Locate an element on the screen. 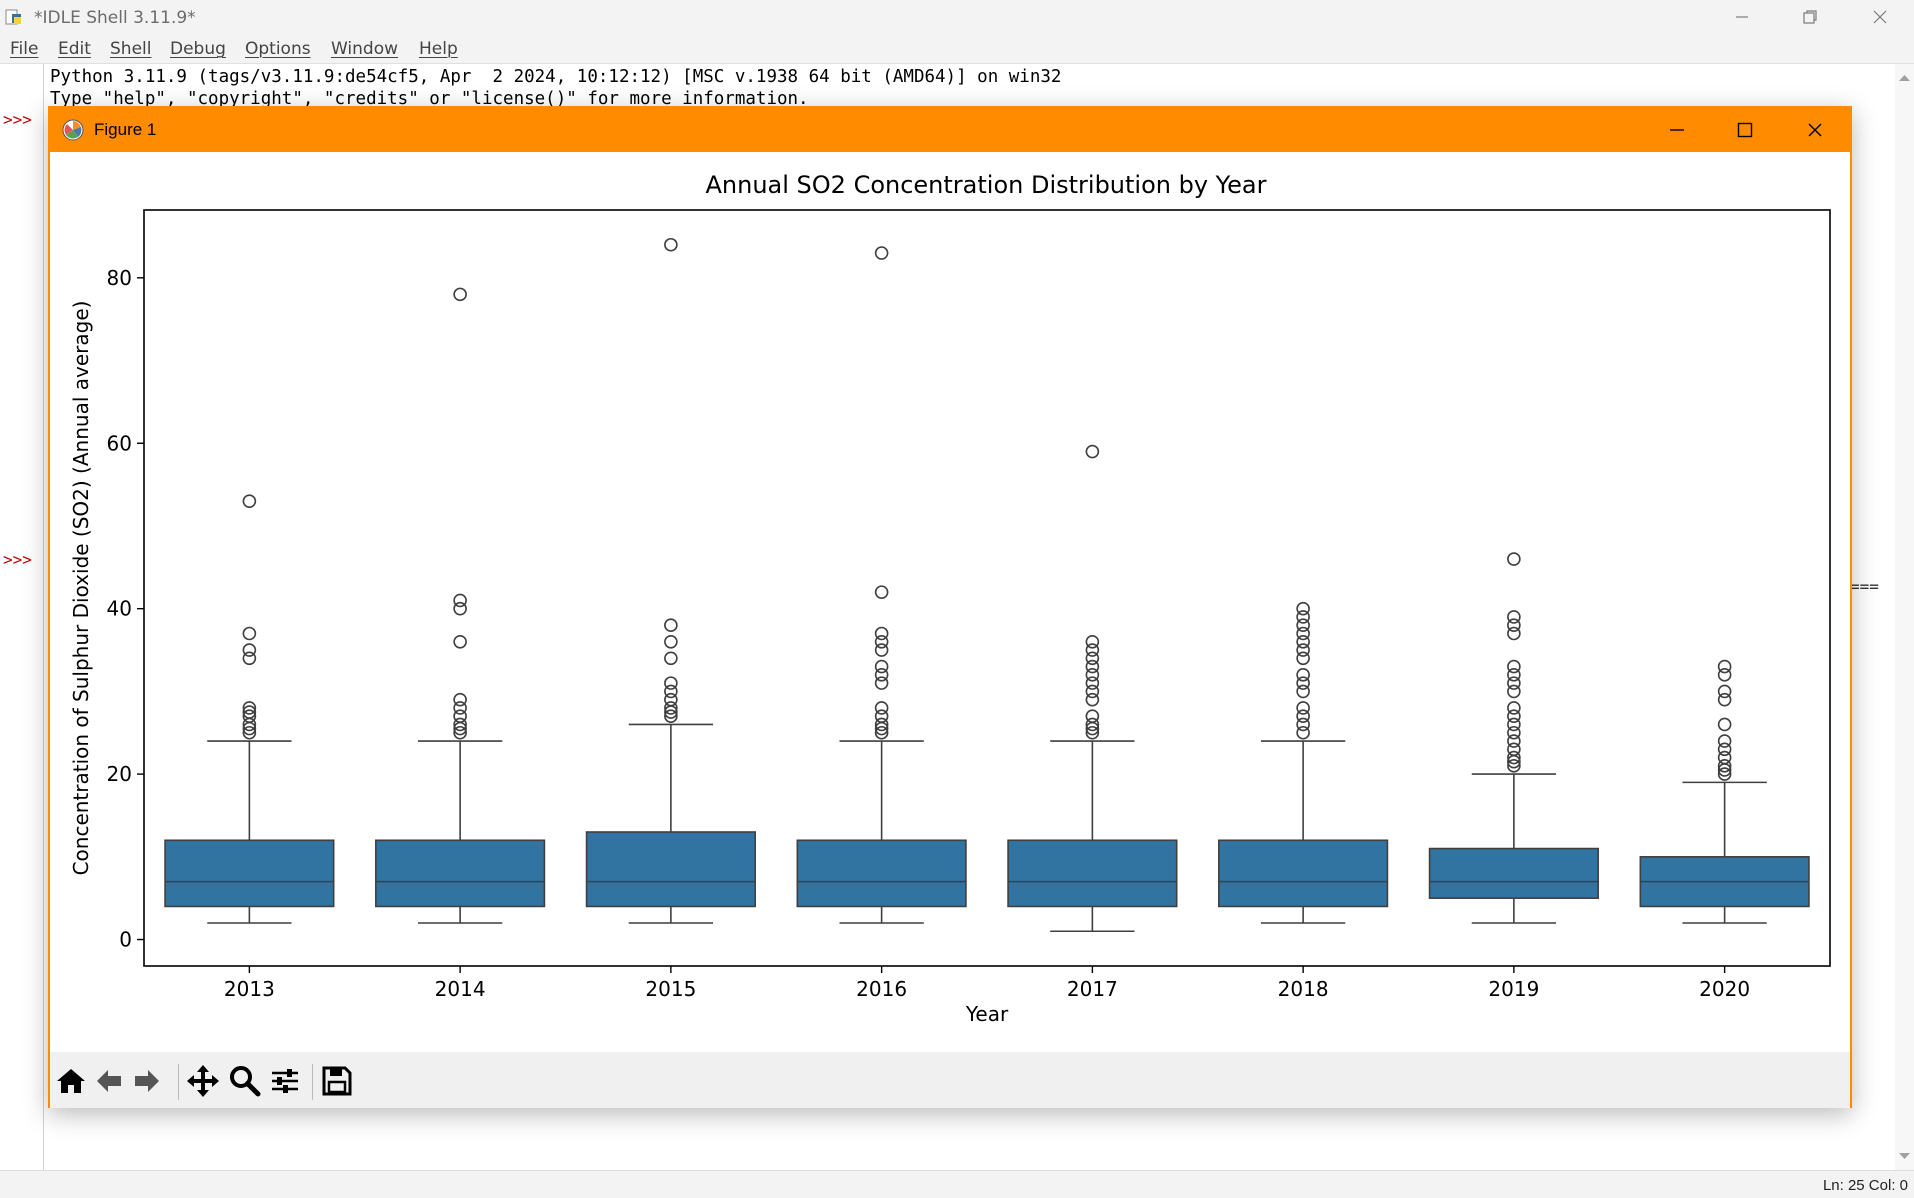 This screenshot has height=1198, width=1914. x-tick-label: 2019 is located at coordinates (1513, 989).